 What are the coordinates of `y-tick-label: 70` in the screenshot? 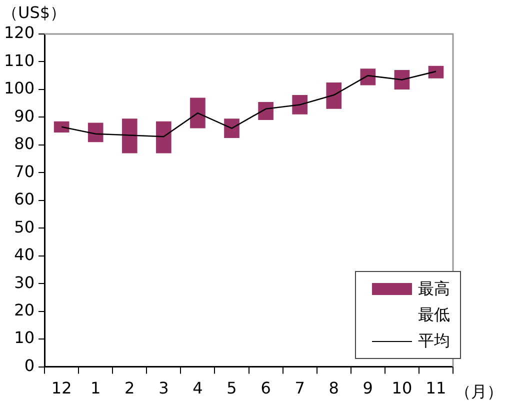 It's located at (24, 171).